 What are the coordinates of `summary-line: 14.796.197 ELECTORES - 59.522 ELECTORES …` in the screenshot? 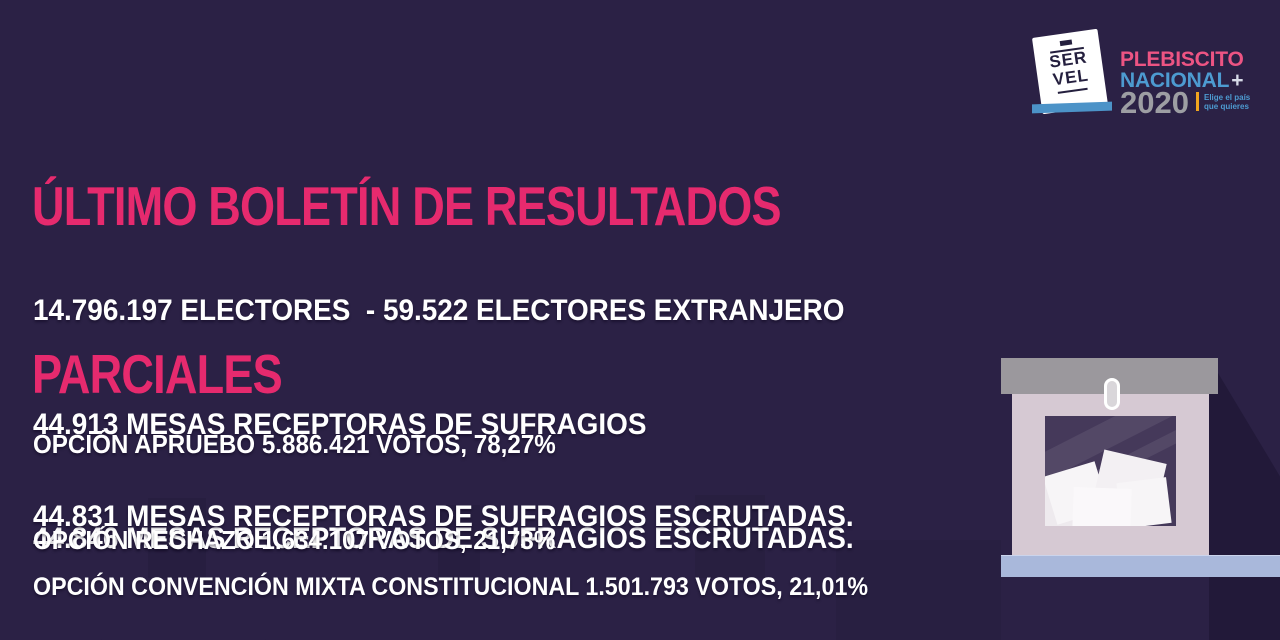 It's located at (439, 310).